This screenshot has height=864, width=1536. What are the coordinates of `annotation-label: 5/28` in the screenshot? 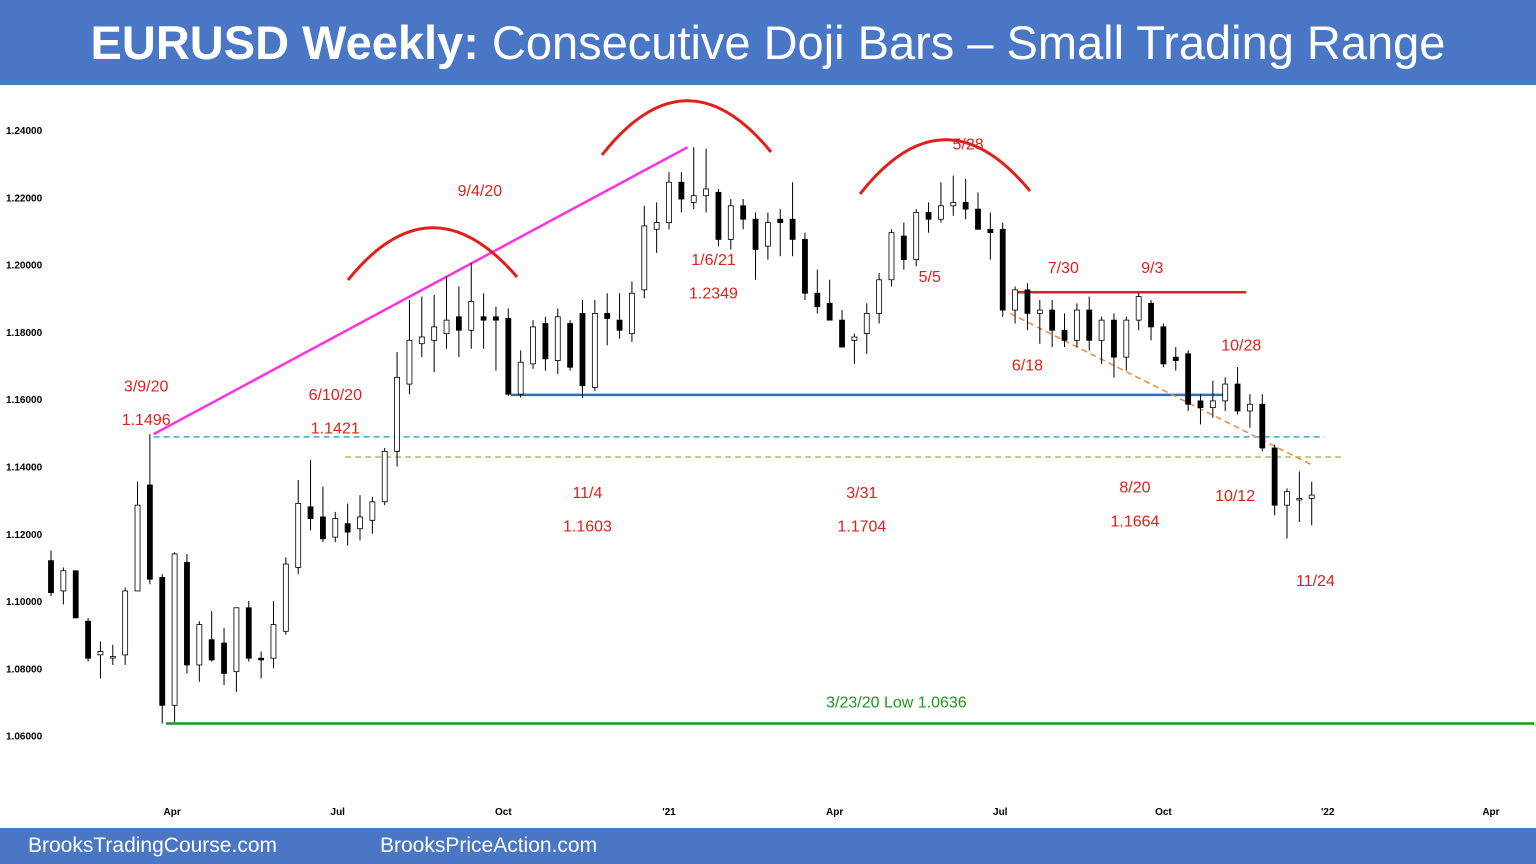 It's located at (968, 144).